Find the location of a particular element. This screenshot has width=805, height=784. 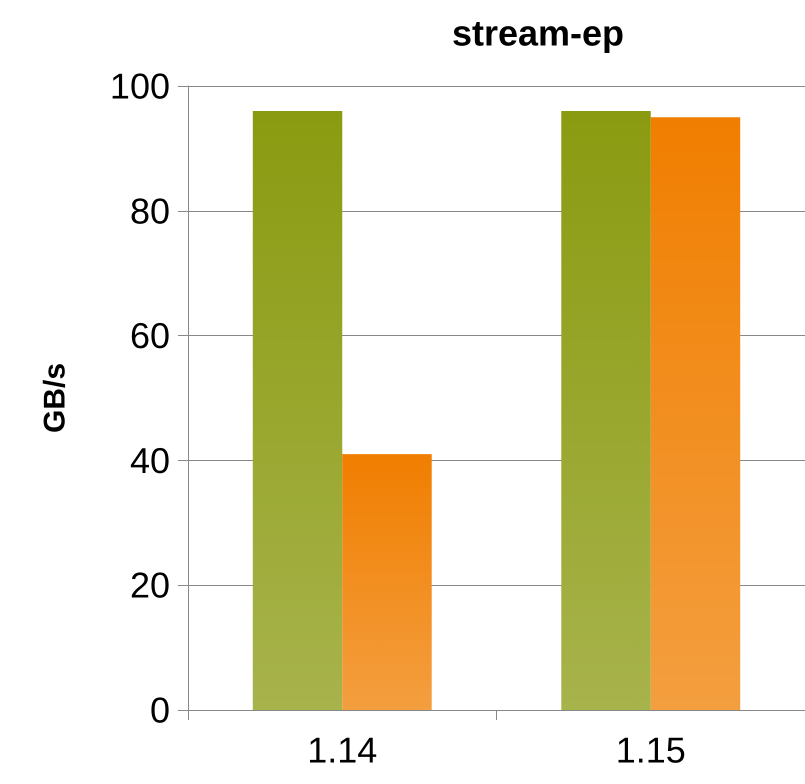

y-axis-title: GB/s is located at coordinates (55, 398).